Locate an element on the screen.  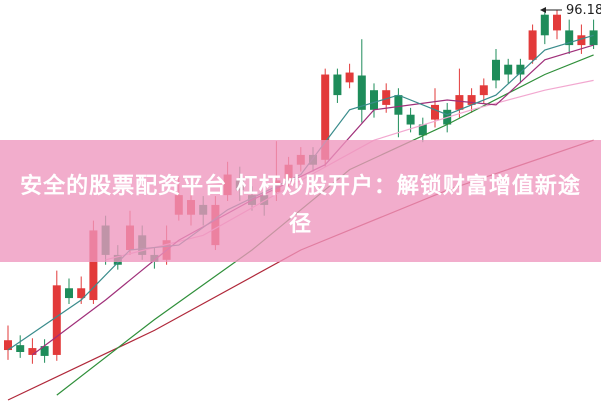
banner-title: 安全的股票配资平台 杠杆炒股开户：解锁财富增值新途径 is located at coordinates (300, 205).